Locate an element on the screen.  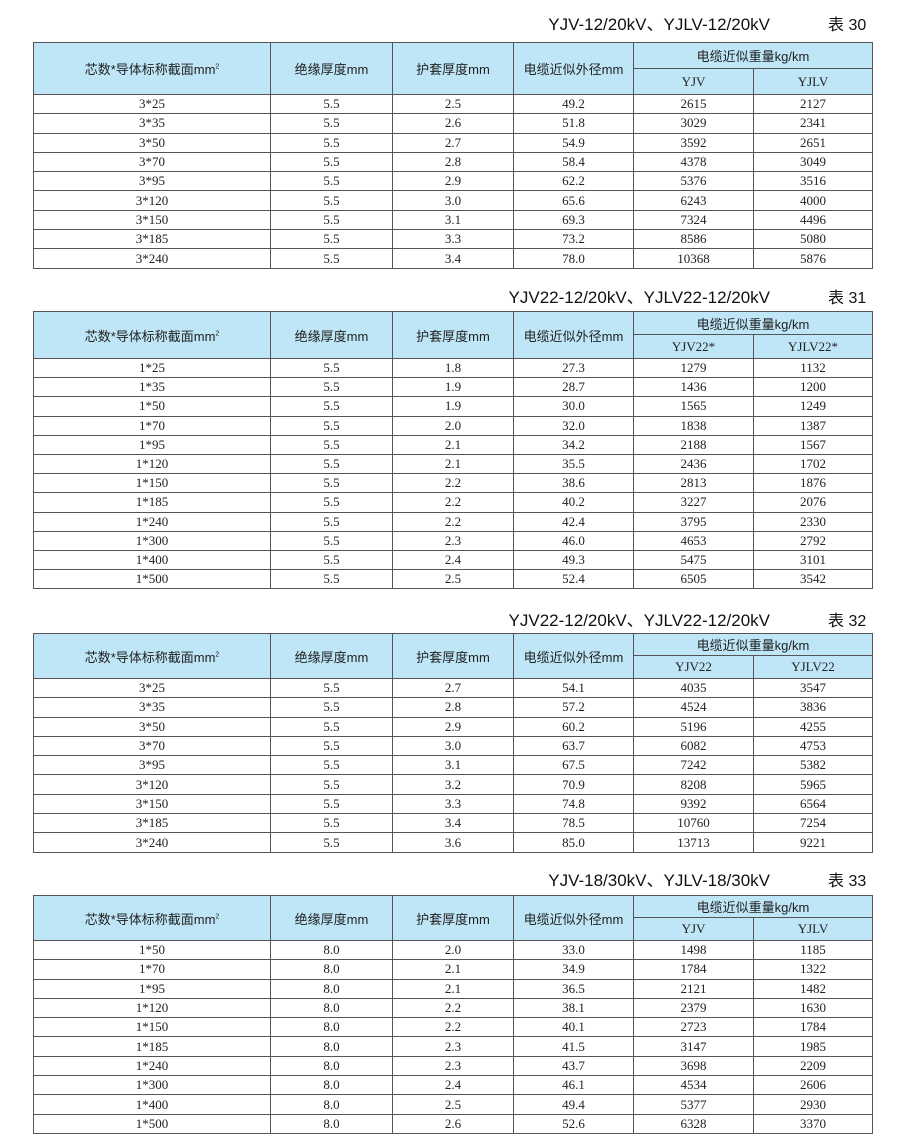
table-row: 3*120 5.5 3.2 70.9 8208 5965 is located at coordinates (453, 784).